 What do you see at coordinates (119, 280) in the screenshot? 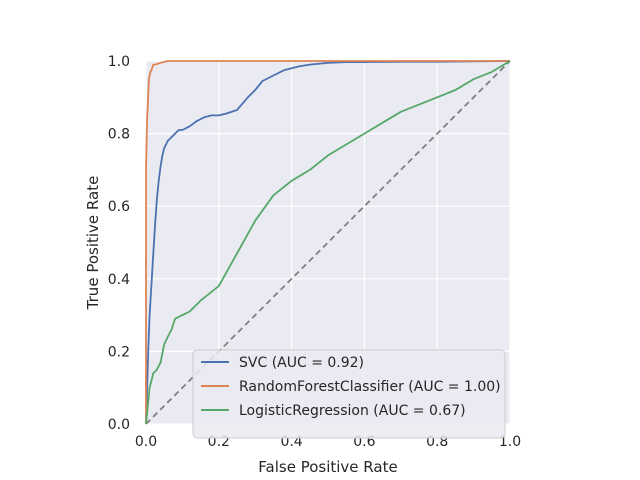
I see `y-tick-label: 0.4` at bounding box center [119, 280].